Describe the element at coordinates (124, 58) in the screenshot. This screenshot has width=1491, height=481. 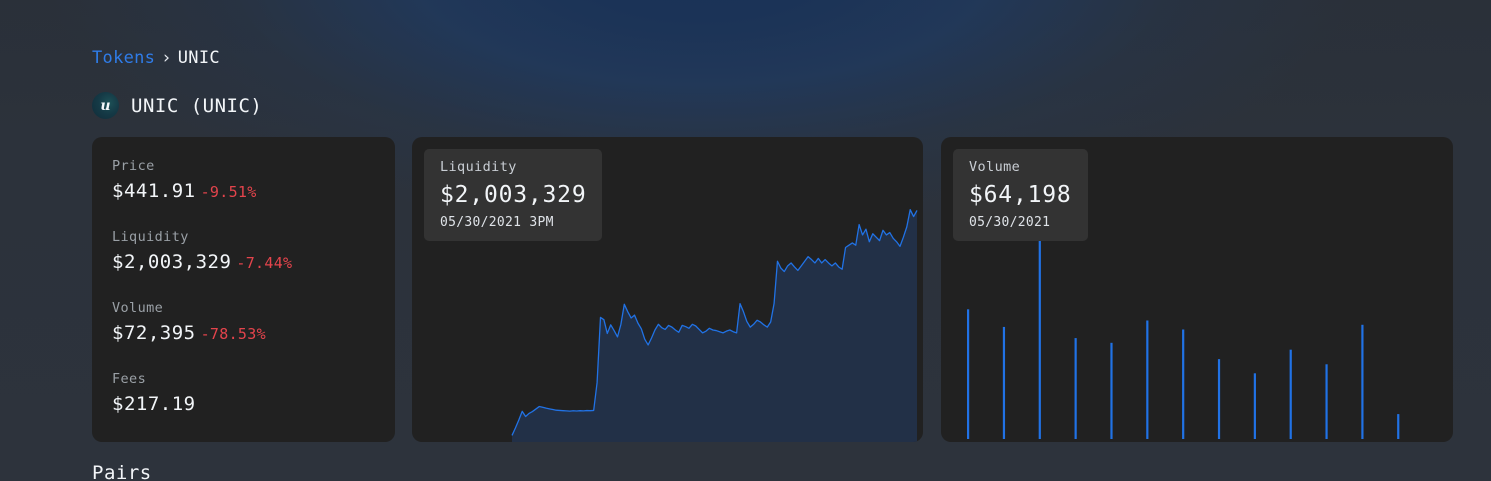
I see `breadcrumb-link-tokens: Tokens` at that location.